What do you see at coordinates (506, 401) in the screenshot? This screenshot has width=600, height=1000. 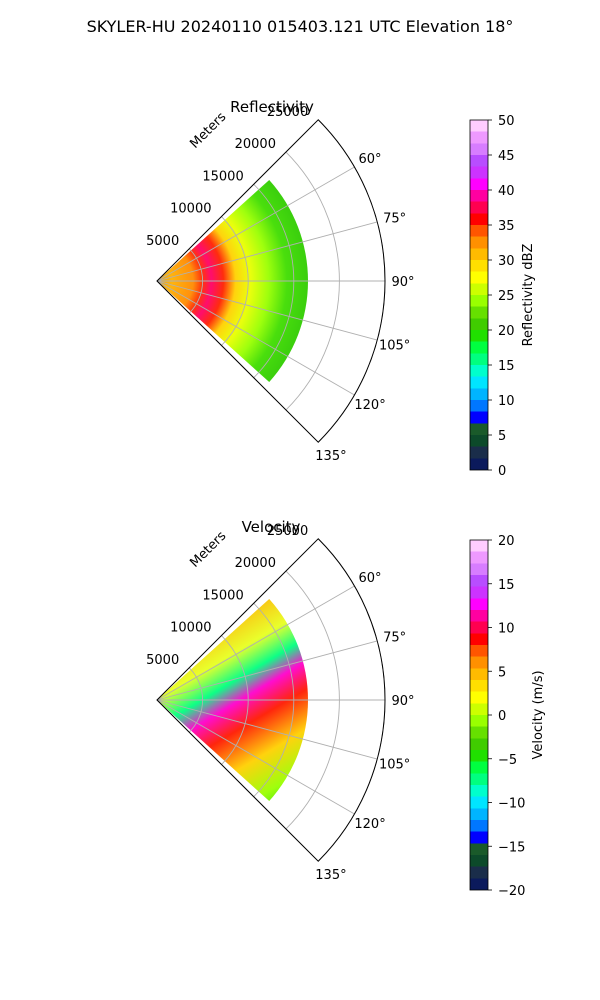 I see `reflectivity-colorbar-tick-label: 10` at bounding box center [506, 401].